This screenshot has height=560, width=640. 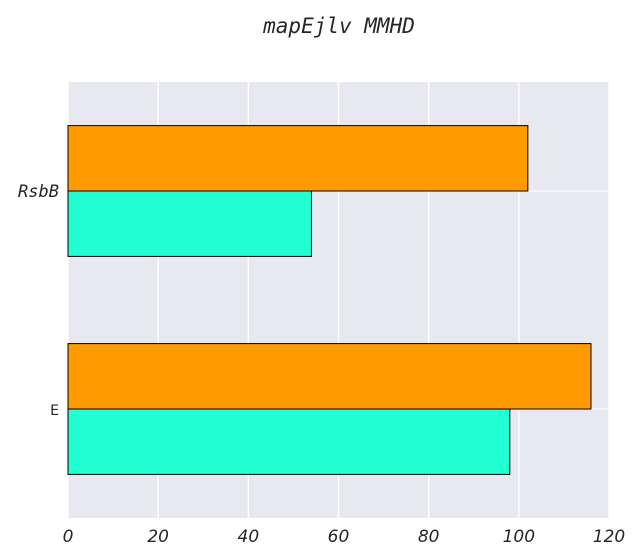 What do you see at coordinates (38, 300) in the screenshot?
I see `y-axis-ticks: RsbB E` at bounding box center [38, 300].